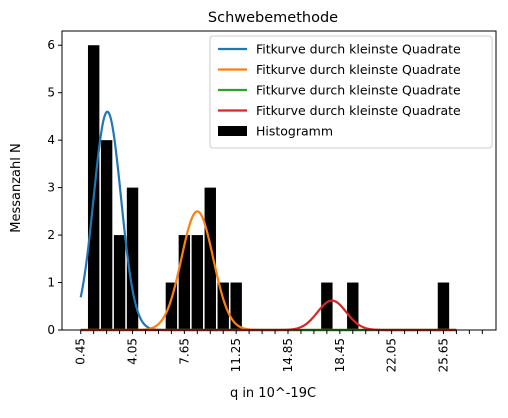  I want to click on y-tick-label: 2, so click(51, 235).